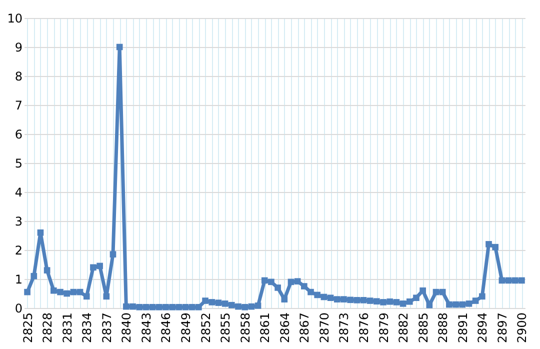  What do you see at coordinates (443, 328) in the screenshot?
I see `x-tick-label: 2888` at bounding box center [443, 328].